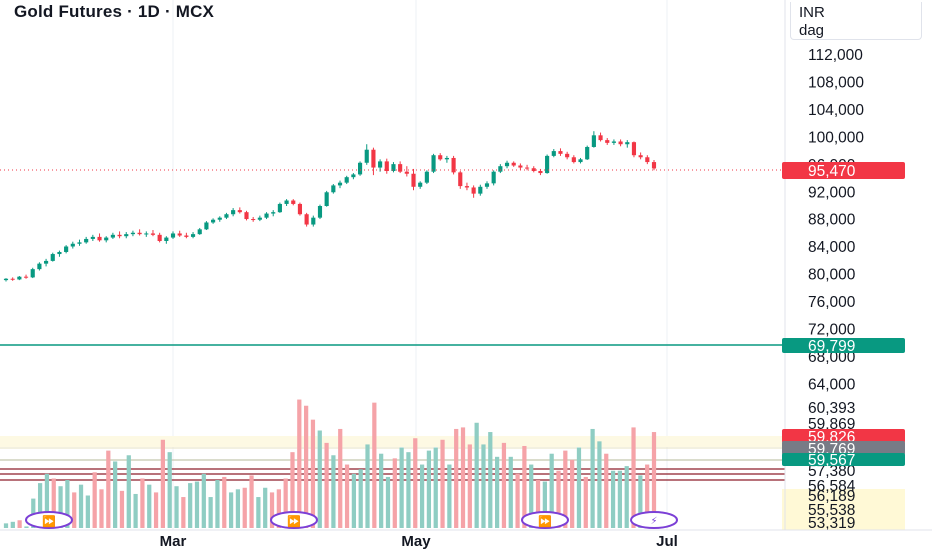 The image size is (932, 550). I want to click on volume-tag-bg, so click(843, 448).